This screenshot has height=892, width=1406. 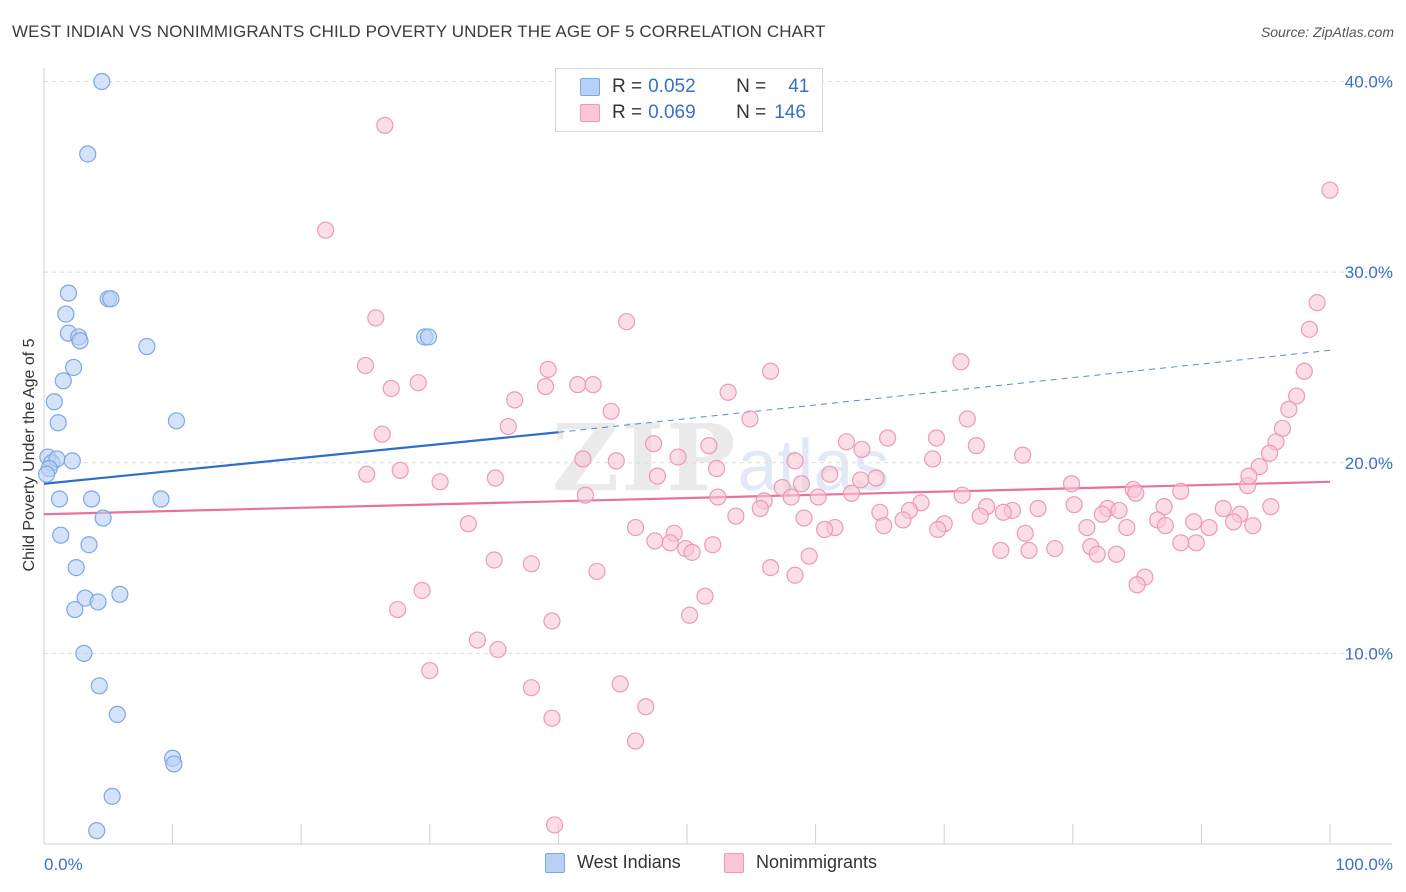 I want to click on series-legend: West Indians Nonimmigrants, so click(x=703, y=865).